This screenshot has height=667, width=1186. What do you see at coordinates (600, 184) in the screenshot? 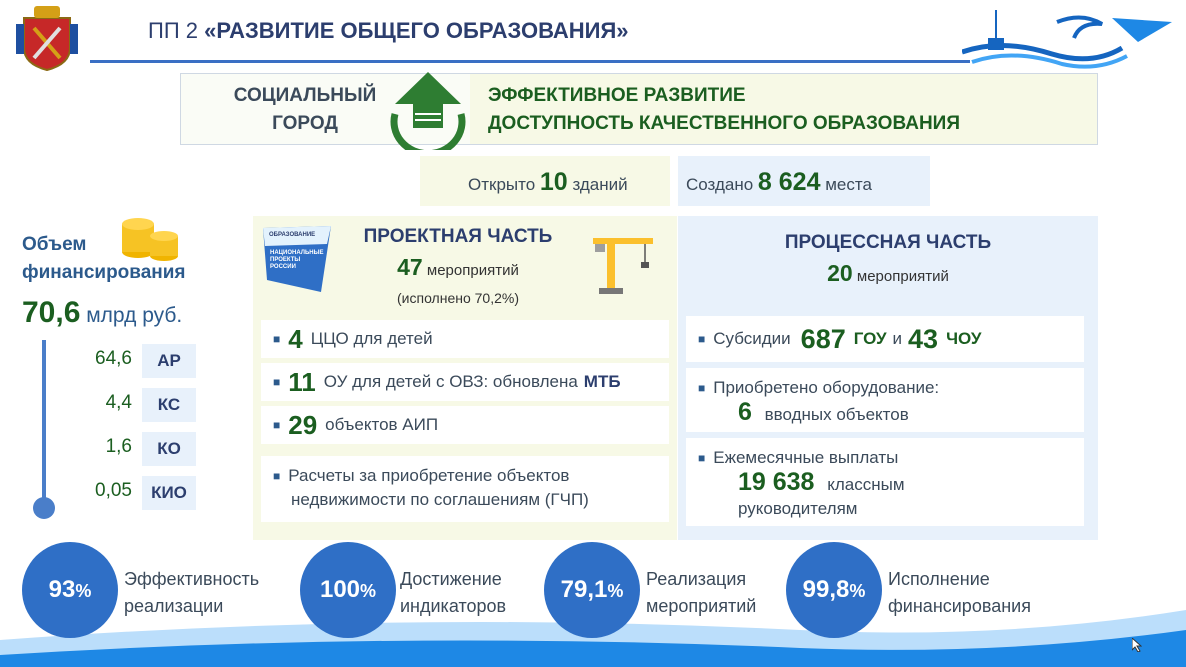
I see `opened-suffix: зданий` at bounding box center [600, 184].